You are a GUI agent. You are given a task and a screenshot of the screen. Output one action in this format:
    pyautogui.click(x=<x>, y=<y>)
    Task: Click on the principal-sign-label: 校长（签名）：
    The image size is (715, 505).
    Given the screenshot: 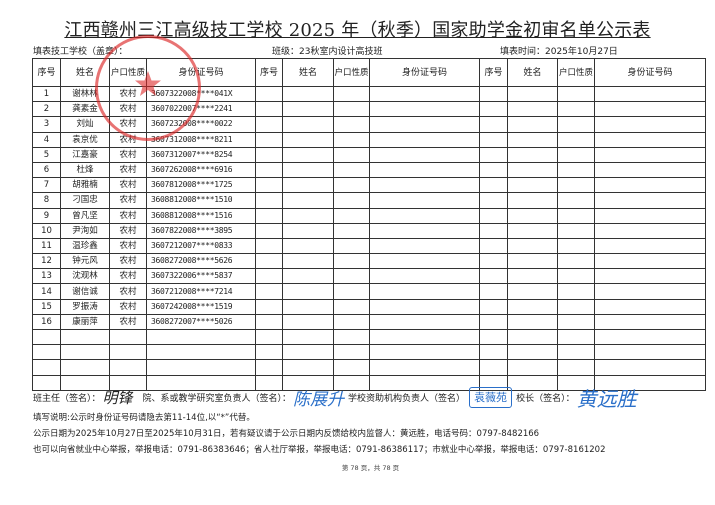 What is the action you would take?
    pyautogui.click(x=545, y=398)
    